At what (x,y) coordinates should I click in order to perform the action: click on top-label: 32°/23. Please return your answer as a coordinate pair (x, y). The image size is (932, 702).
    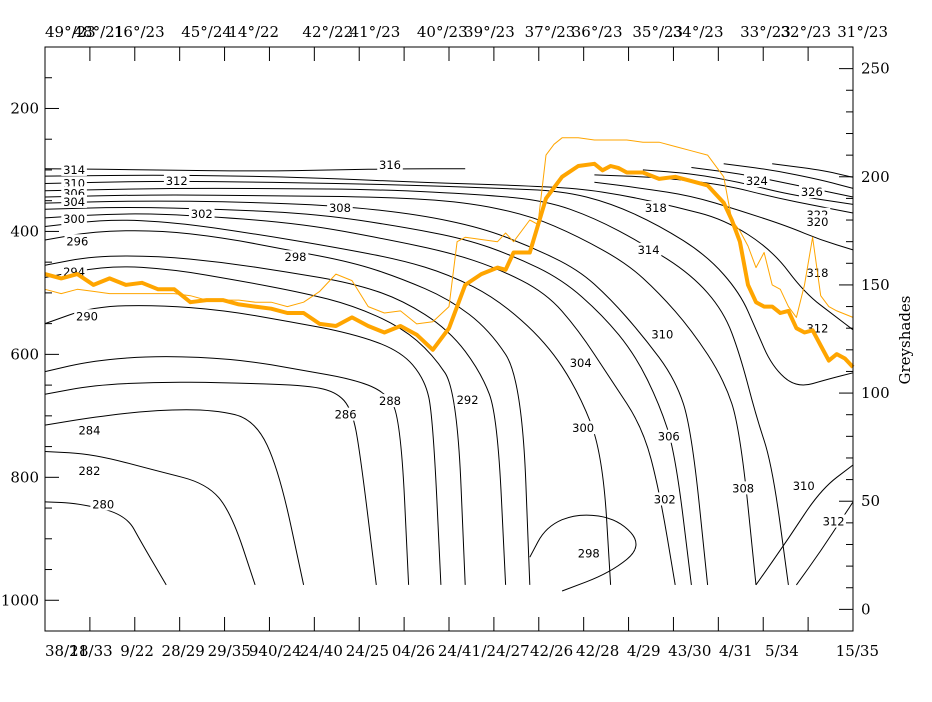
    Looking at the image, I should click on (805, 32).